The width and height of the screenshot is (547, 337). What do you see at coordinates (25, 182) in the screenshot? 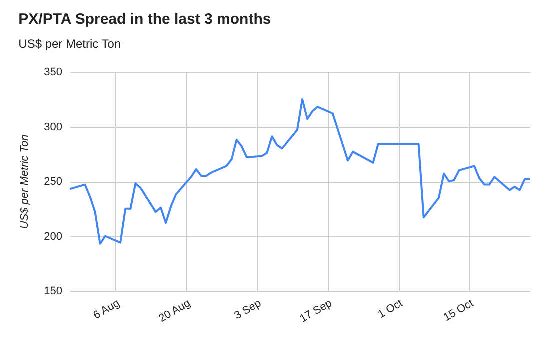
I see `y-axis-title: US$ per Metric Ton` at bounding box center [25, 182].